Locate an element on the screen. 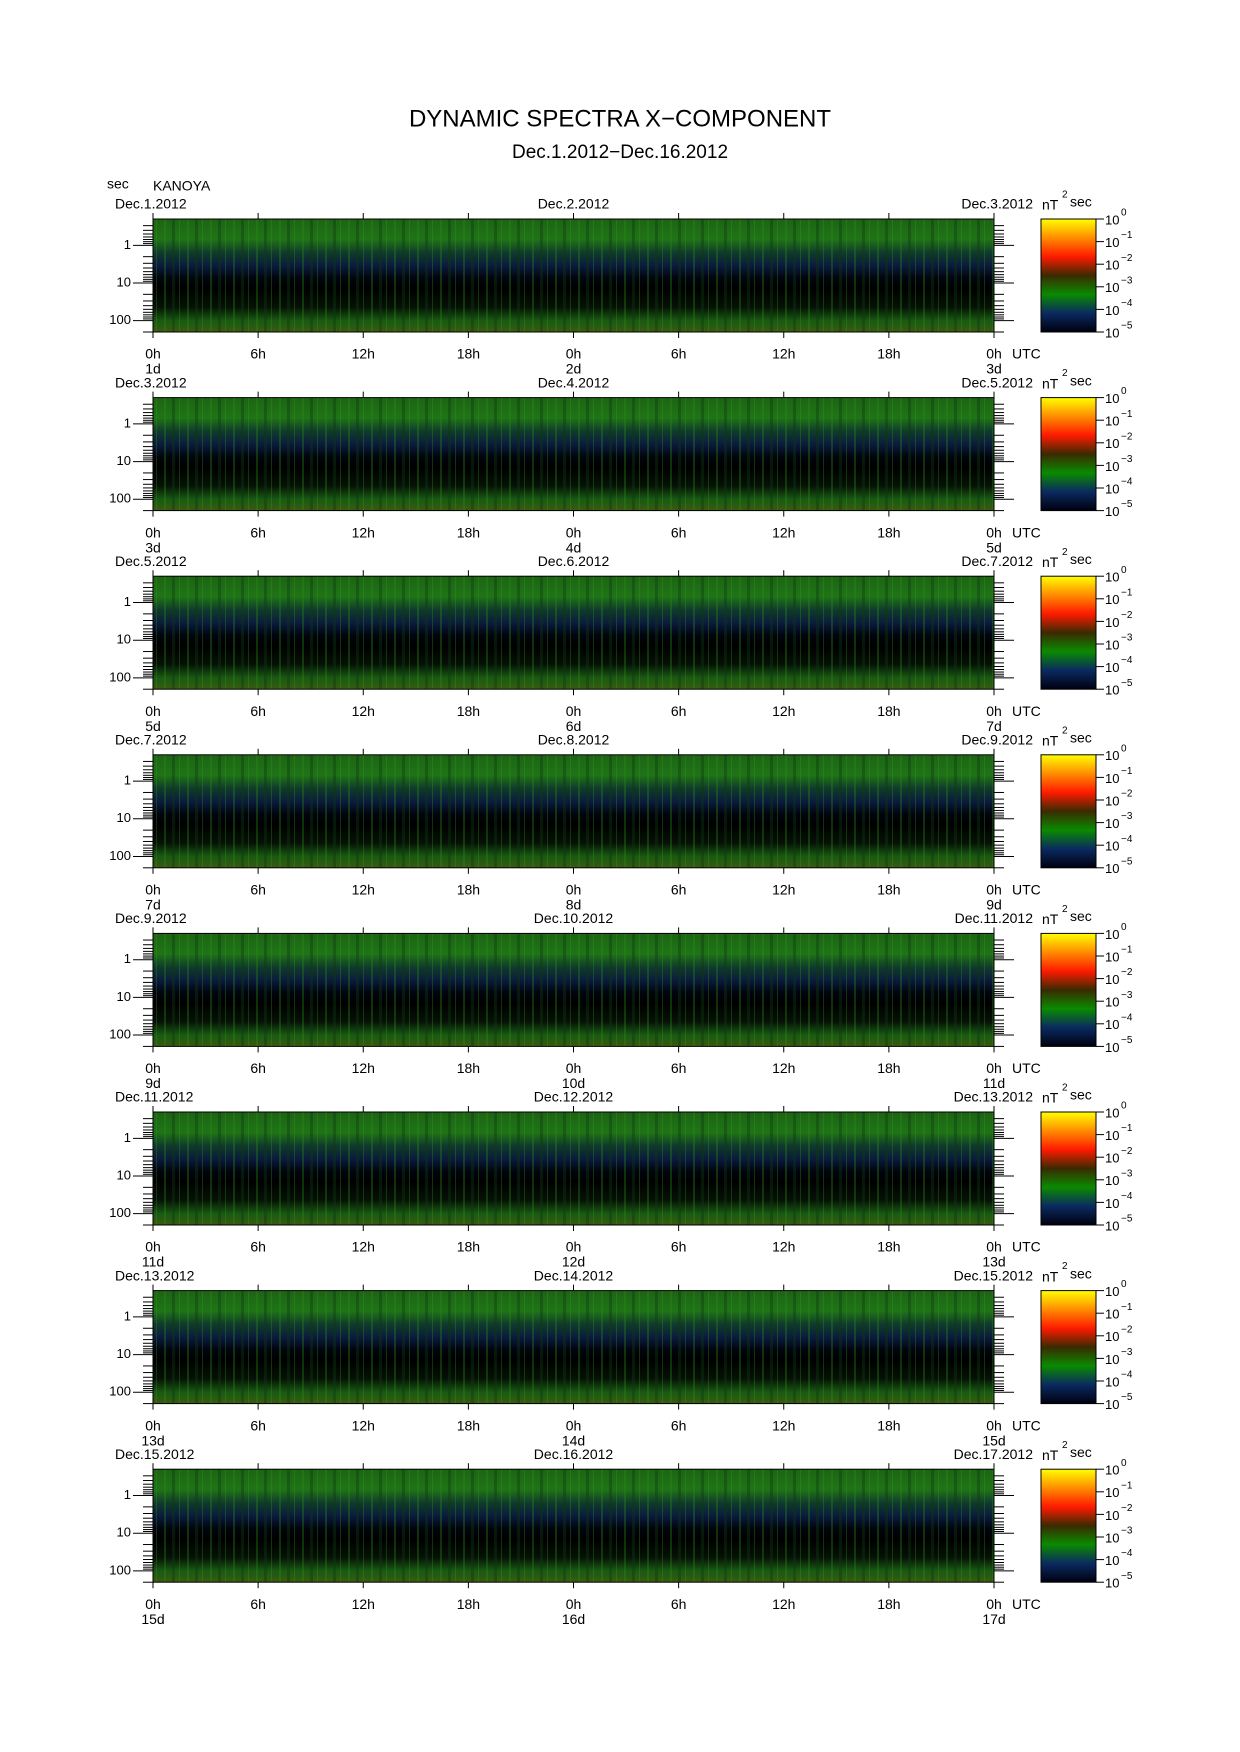 This screenshot has width=1240, height=1752. date-label: Dec.11.2012 is located at coordinates (154, 1097).